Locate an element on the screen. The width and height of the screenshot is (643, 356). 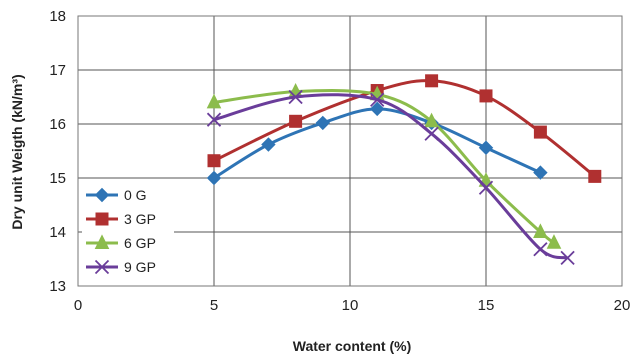
y-axis-title: Dry unit Weigth (kN/m³) is located at coordinates (17, 151).